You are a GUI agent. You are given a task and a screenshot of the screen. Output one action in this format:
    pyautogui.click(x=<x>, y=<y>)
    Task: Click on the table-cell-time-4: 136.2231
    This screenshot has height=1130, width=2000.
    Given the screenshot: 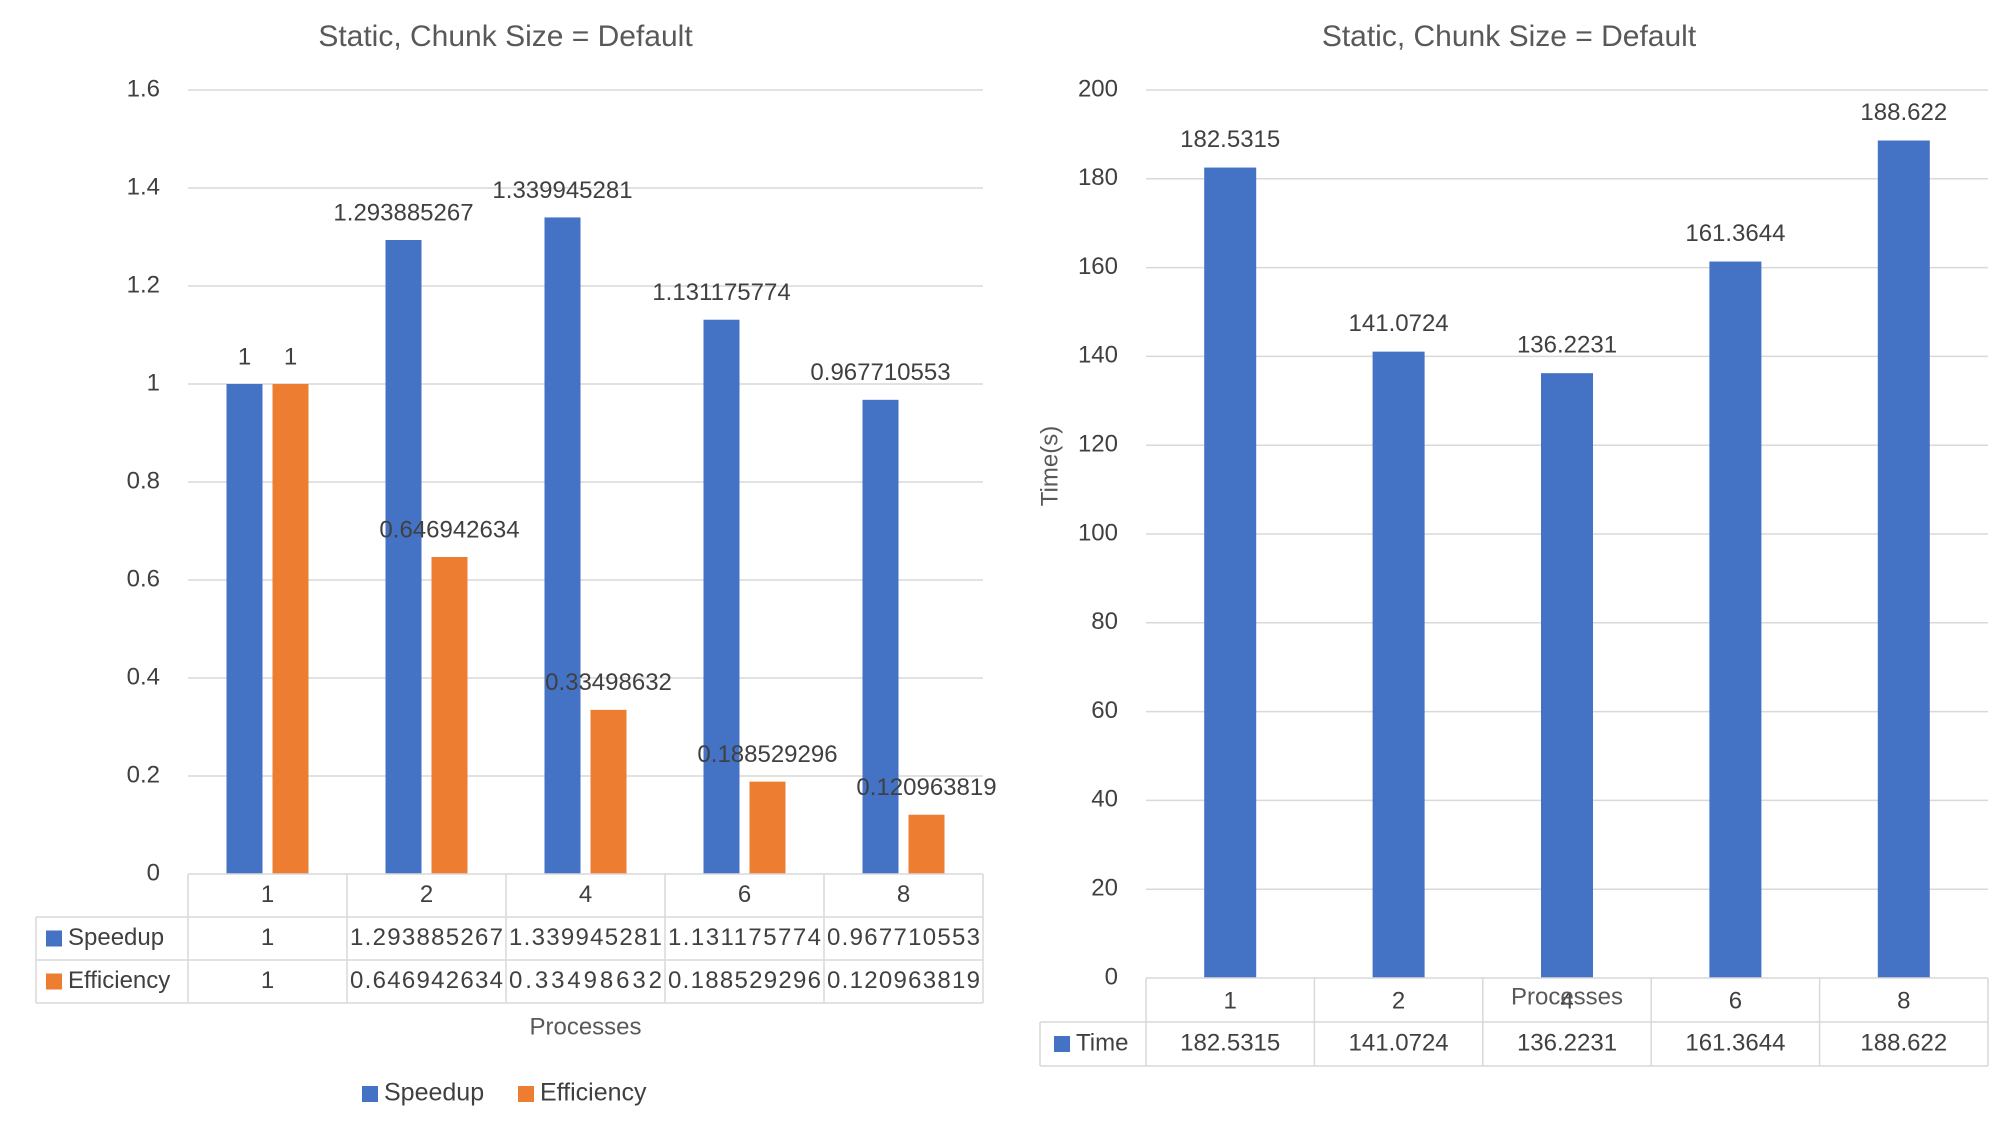 What is the action you would take?
    pyautogui.click(x=1567, y=1042)
    